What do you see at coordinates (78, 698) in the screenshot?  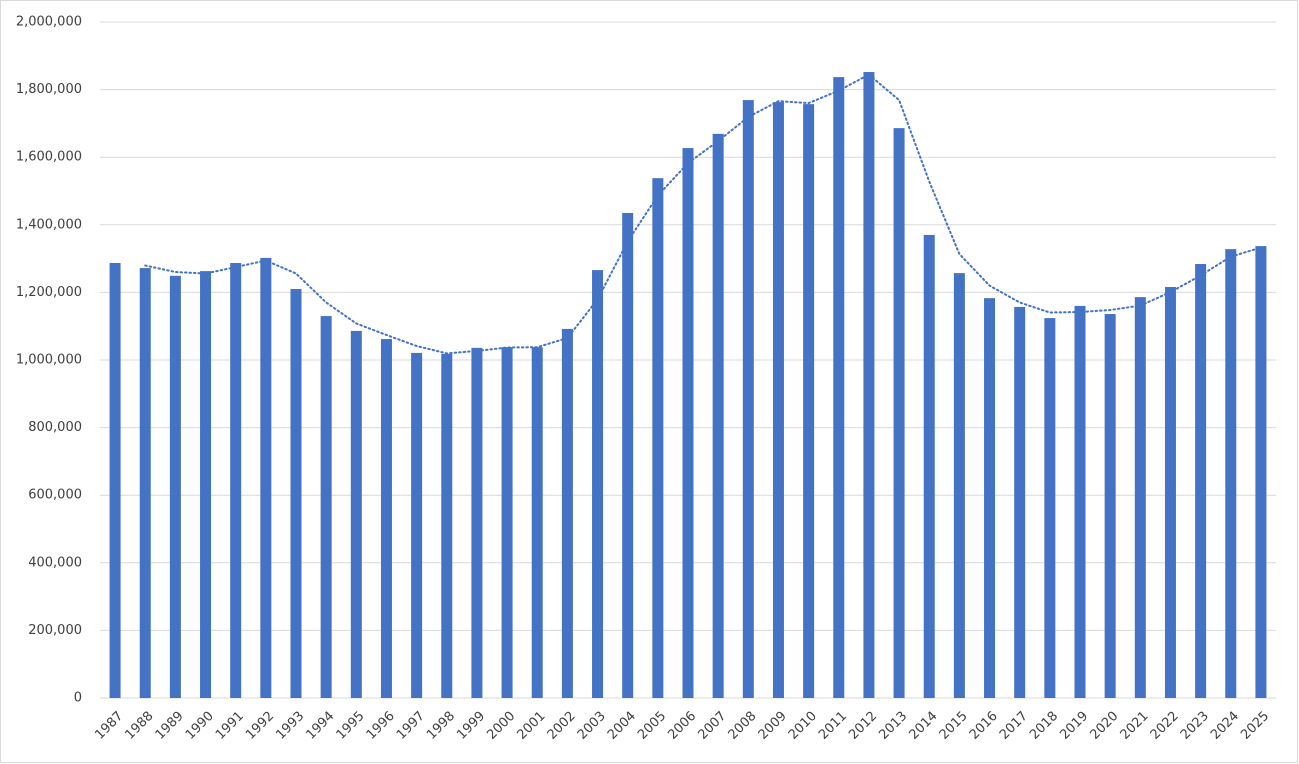 I see `y-tick-label: 0` at bounding box center [78, 698].